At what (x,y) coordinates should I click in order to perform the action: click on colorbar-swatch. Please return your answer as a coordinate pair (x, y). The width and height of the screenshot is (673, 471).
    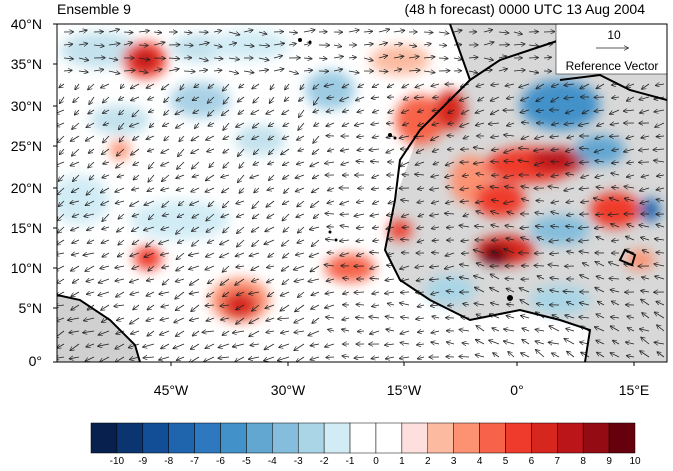
    Looking at the image, I should click on (544, 438).